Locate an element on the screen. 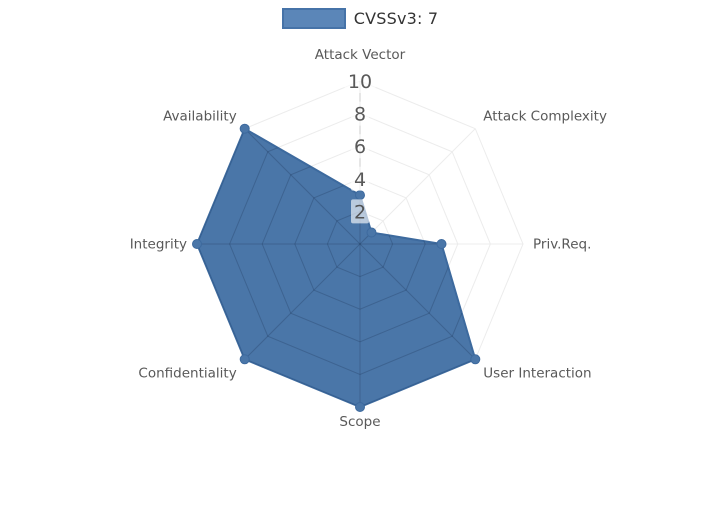 The image size is (720, 508). radial-tick-label: 4 is located at coordinates (360, 180).